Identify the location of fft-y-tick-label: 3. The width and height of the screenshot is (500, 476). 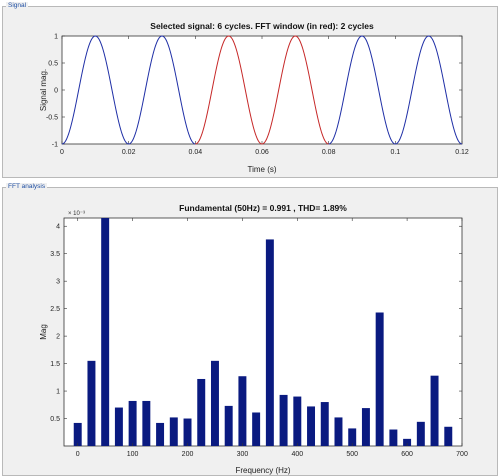
(58, 282).